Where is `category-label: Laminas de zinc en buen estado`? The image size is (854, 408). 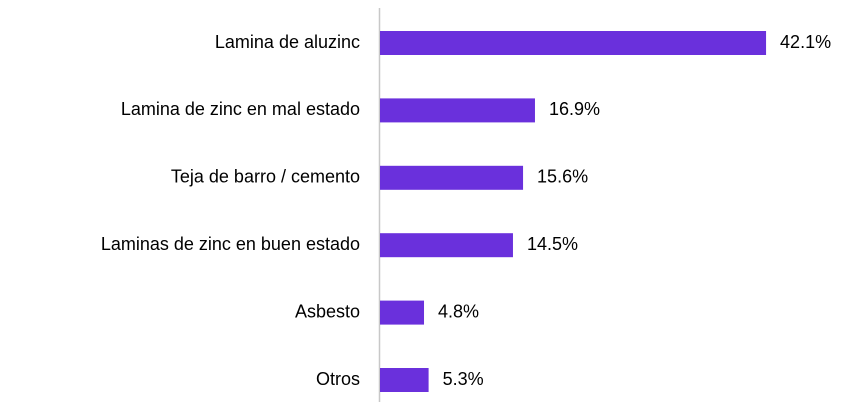
category-label: Laminas de zinc en buen estado is located at coordinates (230, 244).